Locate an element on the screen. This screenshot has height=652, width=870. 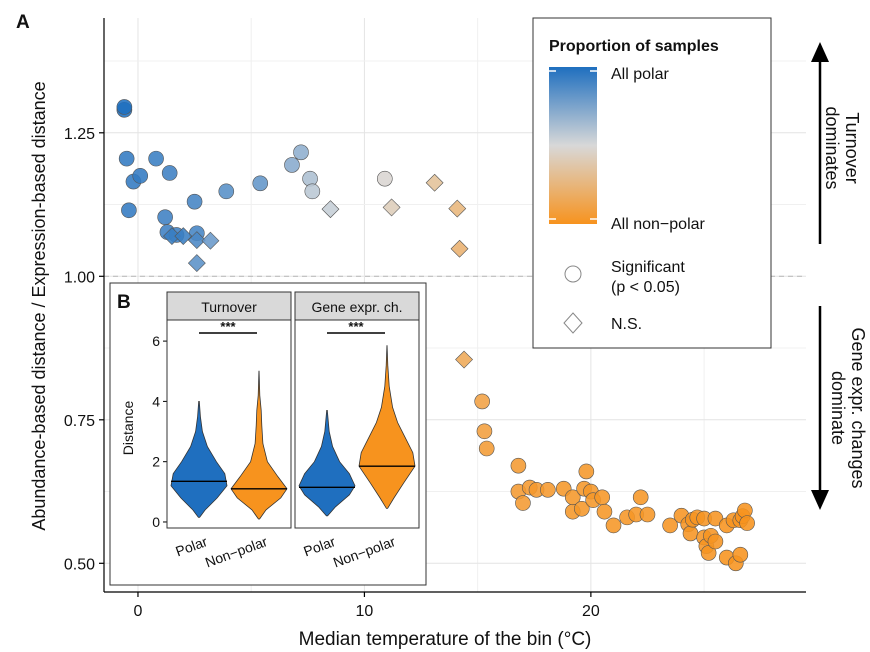
x-tick-label: 20 is located at coordinates (591, 611).